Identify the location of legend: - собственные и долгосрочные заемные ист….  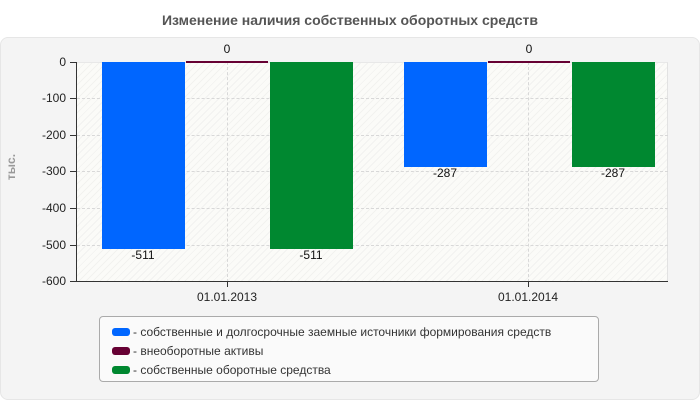
(349, 349).